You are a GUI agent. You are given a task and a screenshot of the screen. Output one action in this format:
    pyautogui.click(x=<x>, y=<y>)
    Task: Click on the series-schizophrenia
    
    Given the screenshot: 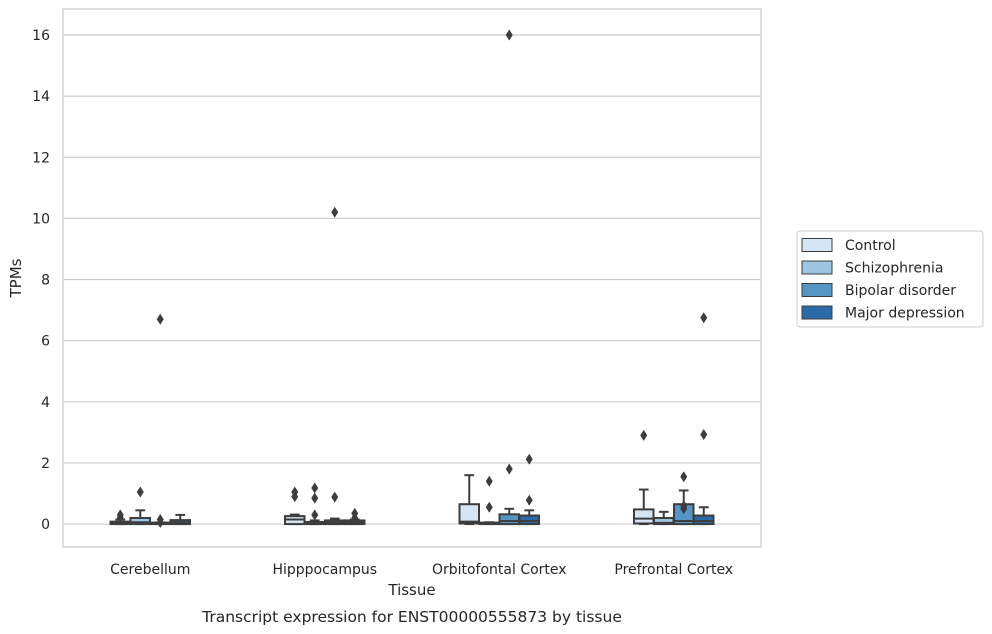 What is the action you would take?
    pyautogui.click(x=402, y=500)
    